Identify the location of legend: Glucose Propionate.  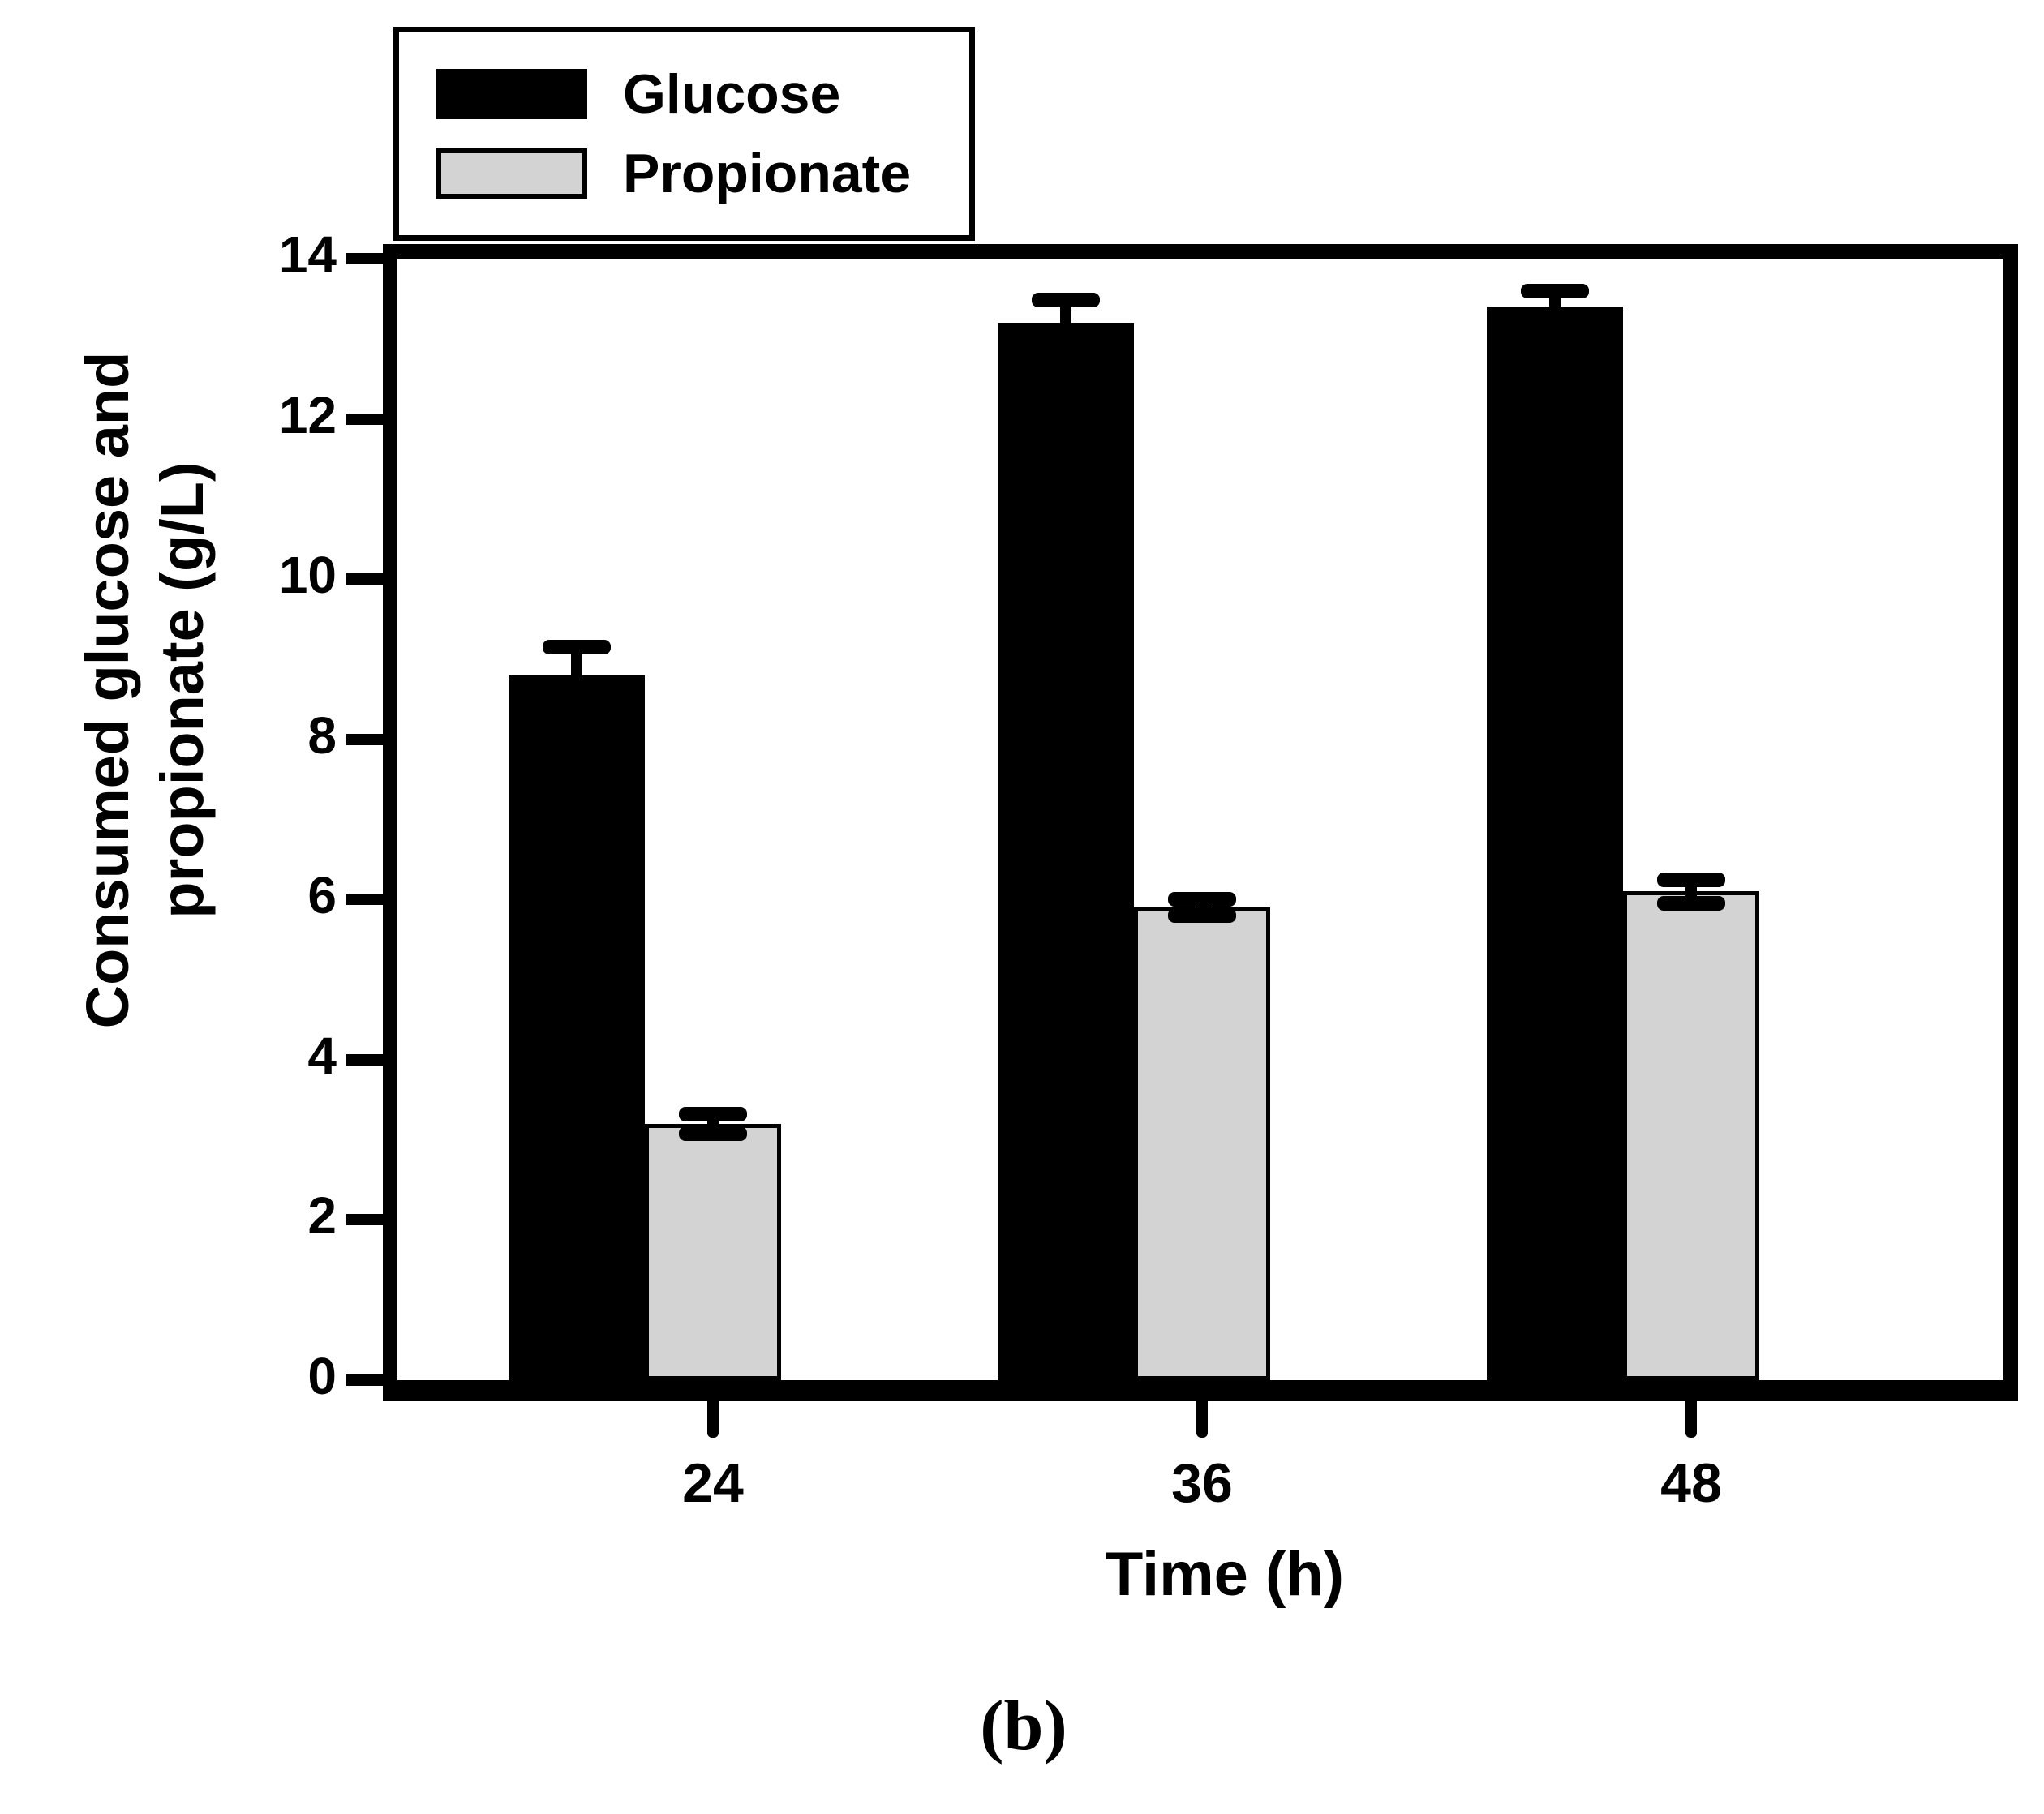
(684, 134).